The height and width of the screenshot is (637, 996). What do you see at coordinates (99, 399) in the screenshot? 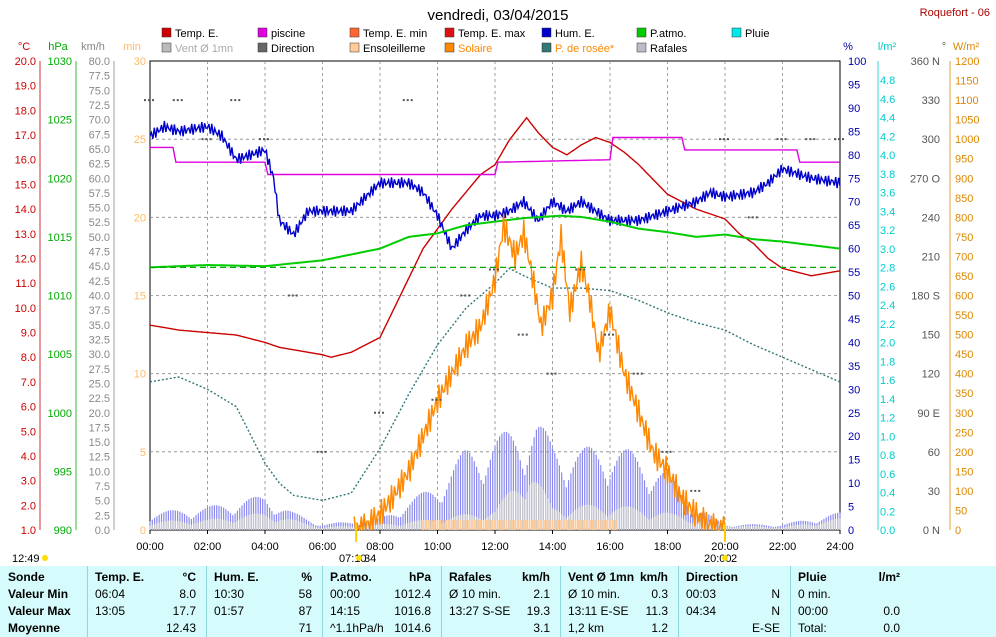
I see `tick-label: 22.5` at bounding box center [99, 399].